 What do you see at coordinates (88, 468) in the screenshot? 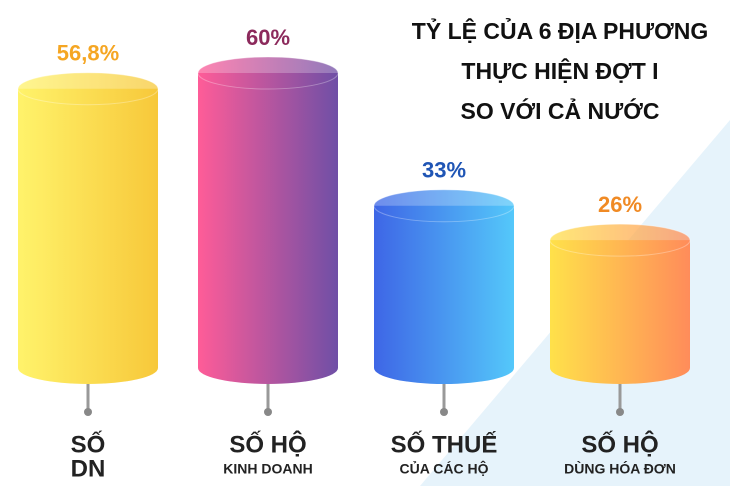
I see `x-tick-label: DN` at bounding box center [88, 468].